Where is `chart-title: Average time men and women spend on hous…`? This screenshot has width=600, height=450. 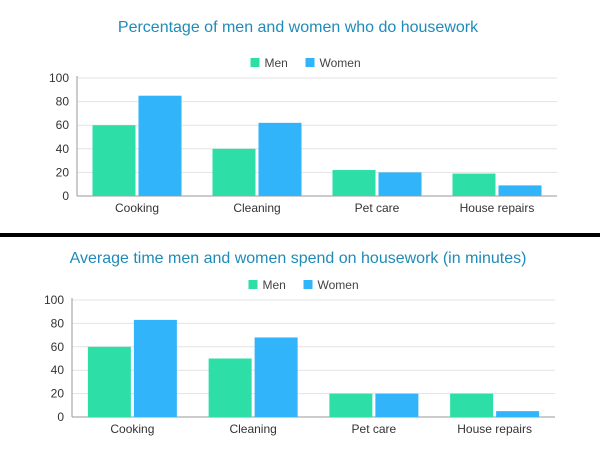
chart-title: Average time men and women spend on hous… is located at coordinates (298, 258).